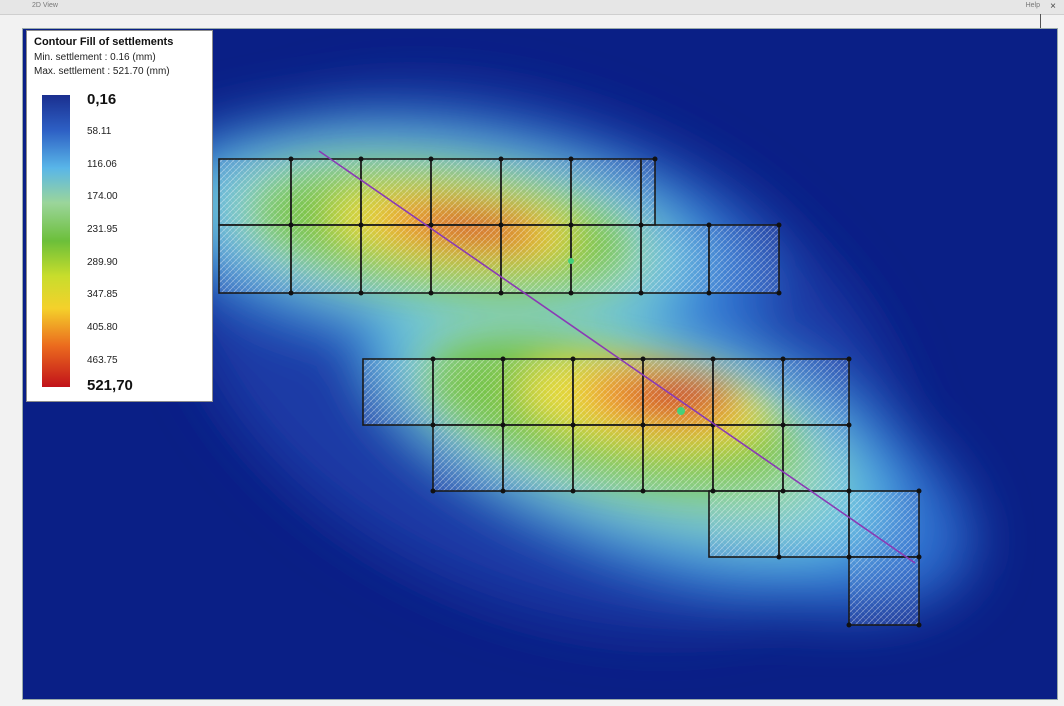 Image resolution: width=1064 pixels, height=706 pixels. Describe the element at coordinates (102, 360) in the screenshot. I see `scale-label: 463.75` at that location.